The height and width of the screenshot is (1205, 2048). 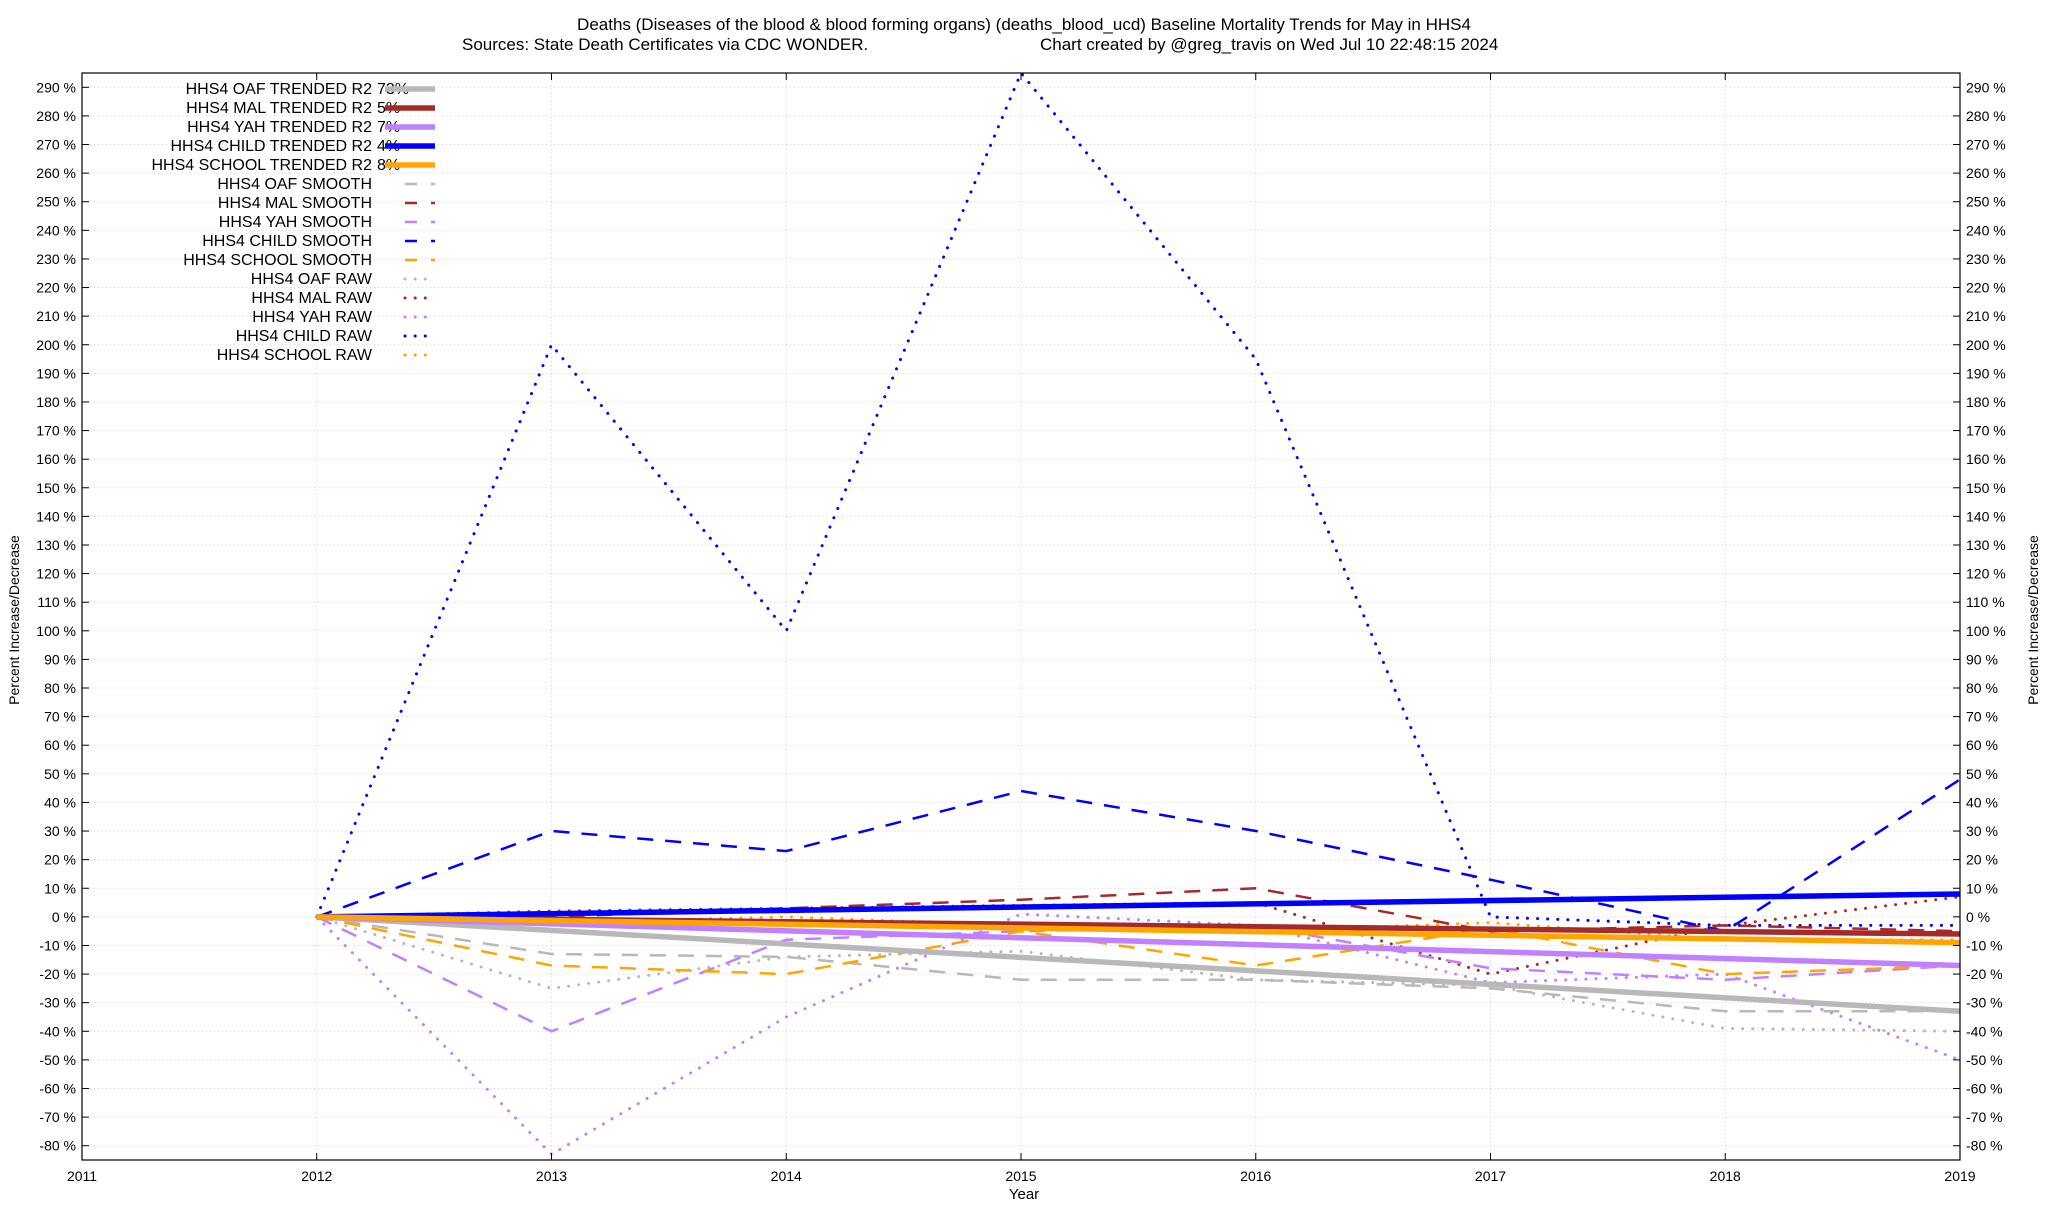 I want to click on x-tick-label: 2014, so click(x=786, y=1176).